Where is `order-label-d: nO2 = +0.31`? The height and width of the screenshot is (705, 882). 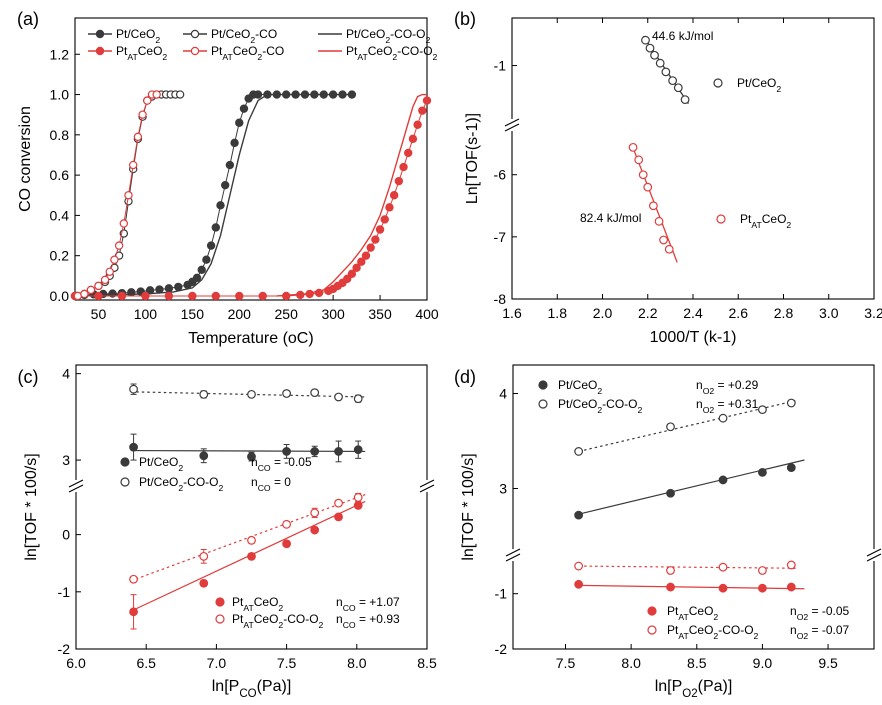
order-label-d: nO2 = +0.31 is located at coordinates (727, 406).